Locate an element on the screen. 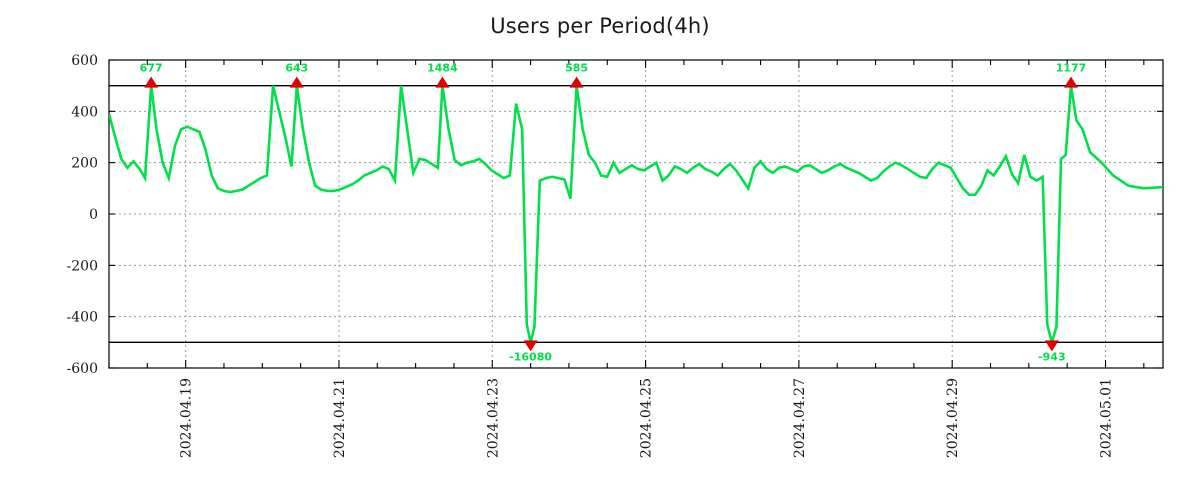 This screenshot has width=1200, height=500. x-axis-tick-label: 2024.04.27 is located at coordinates (800, 418).